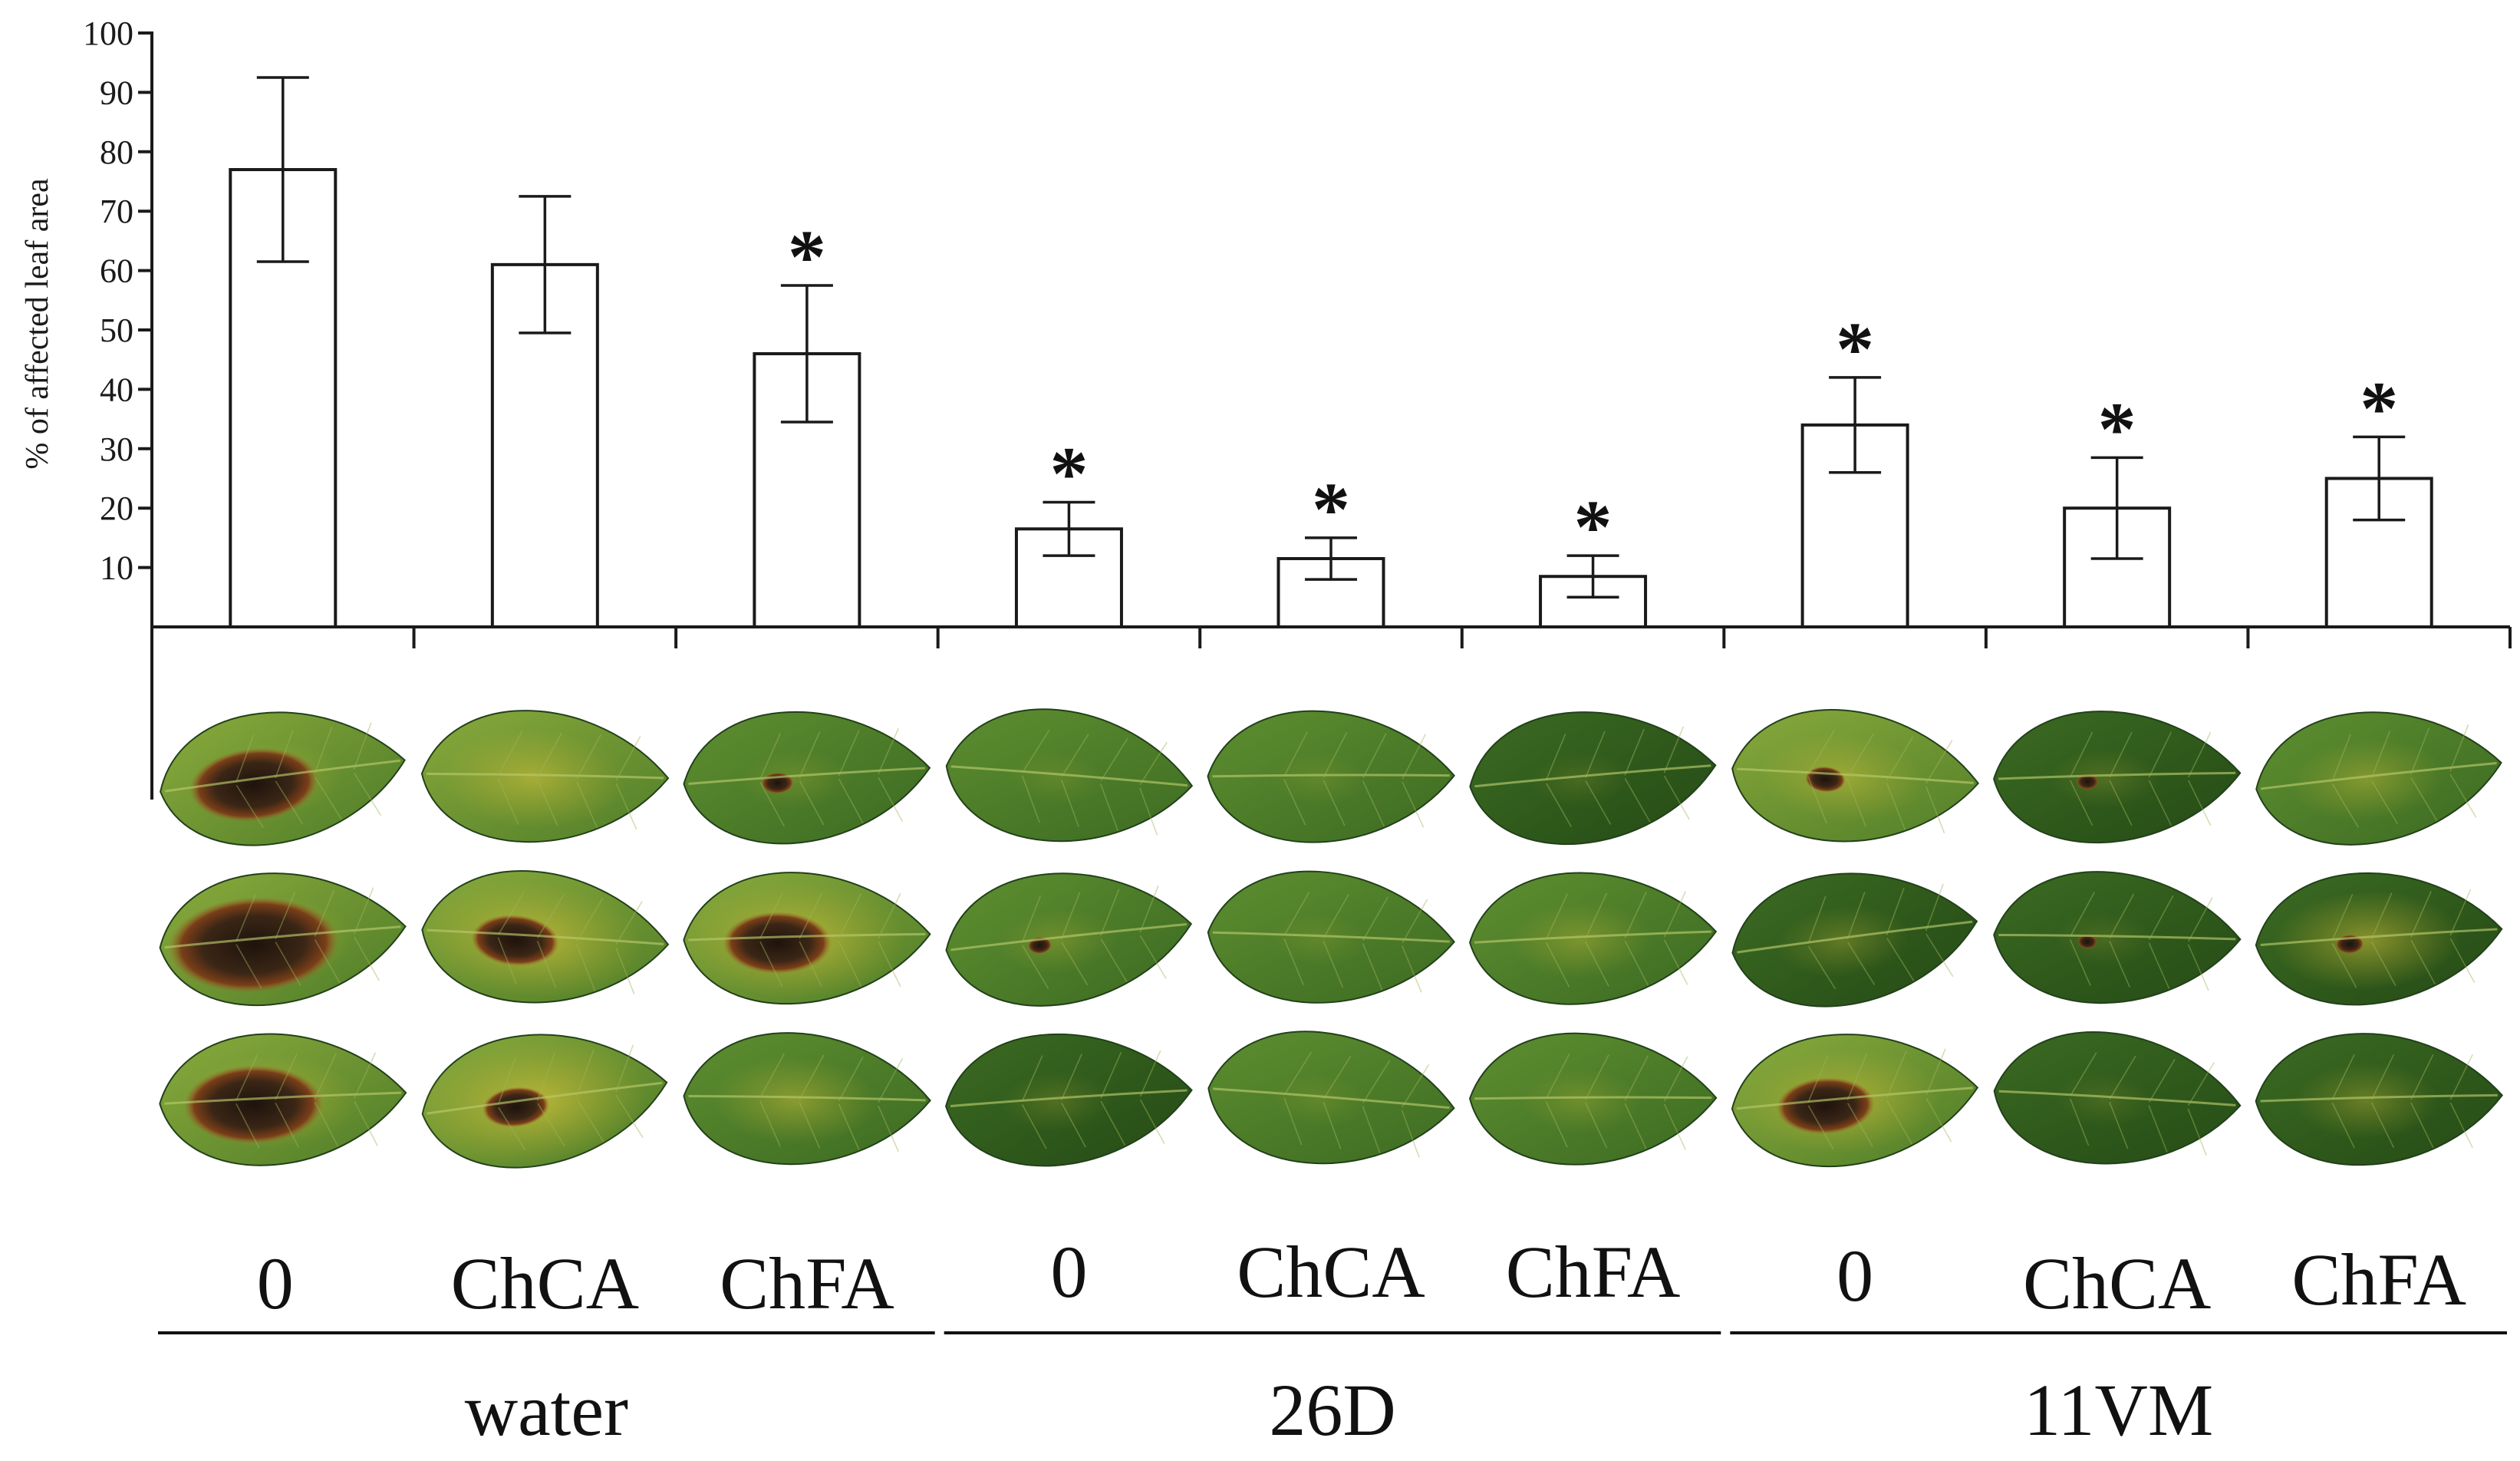  What do you see at coordinates (545, 1283) in the screenshot?
I see `category-label: ChCA` at bounding box center [545, 1283].